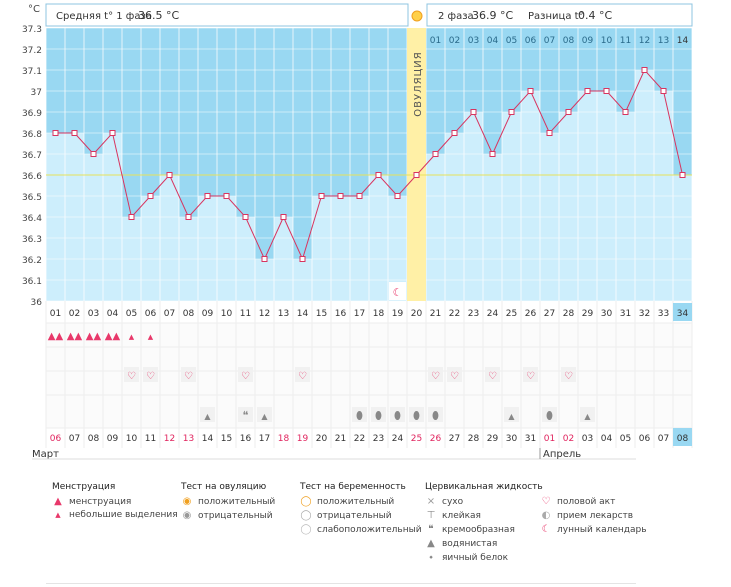  I want to click on legend-label: слабоположительный, so click(369, 530).